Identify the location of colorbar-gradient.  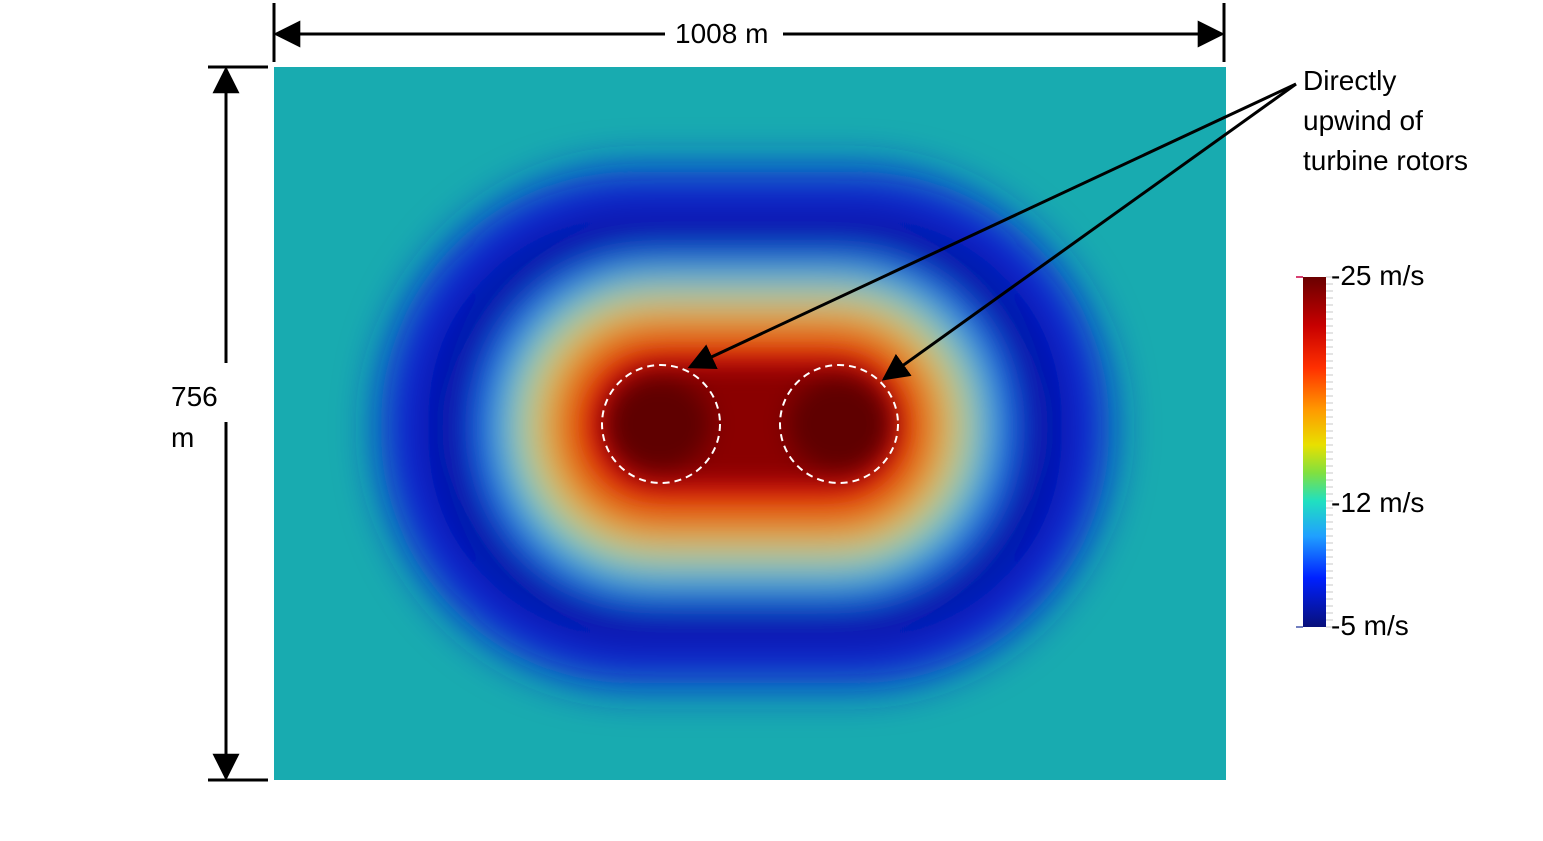
(1314, 452).